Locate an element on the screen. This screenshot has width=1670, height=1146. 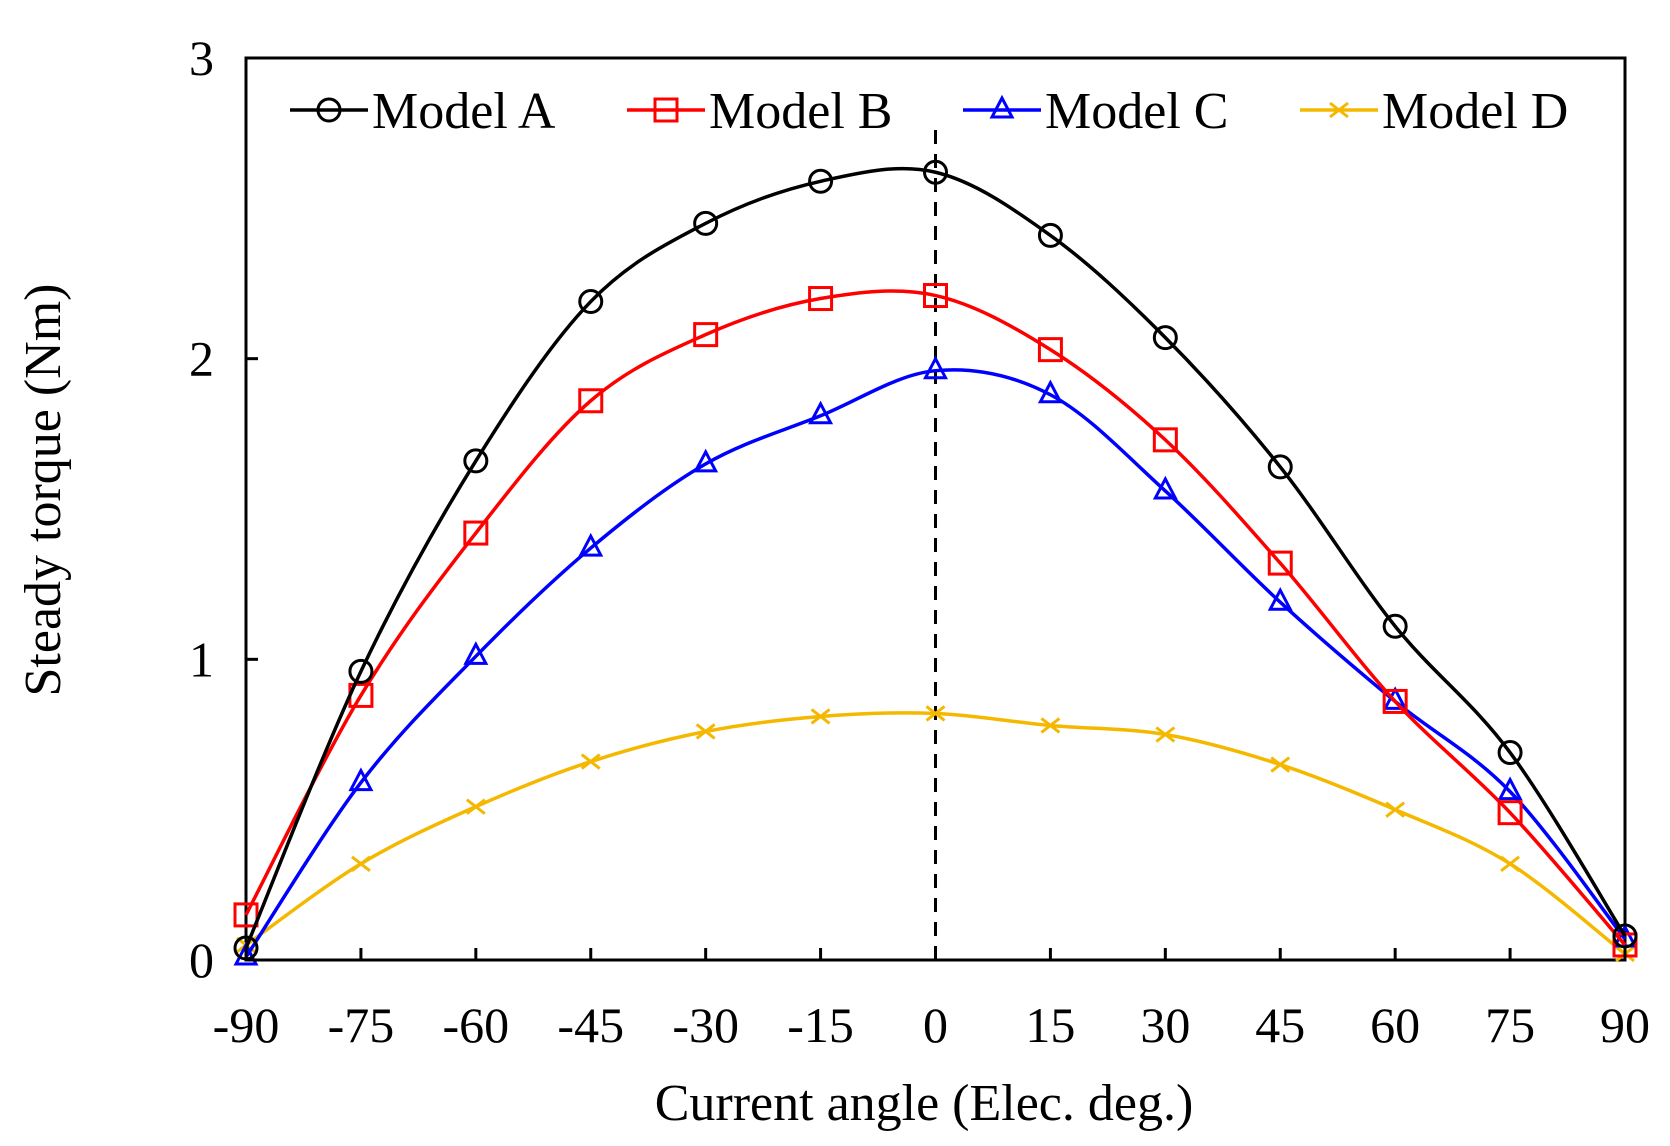
legend-item-model-c: Model C is located at coordinates (1095, 111).